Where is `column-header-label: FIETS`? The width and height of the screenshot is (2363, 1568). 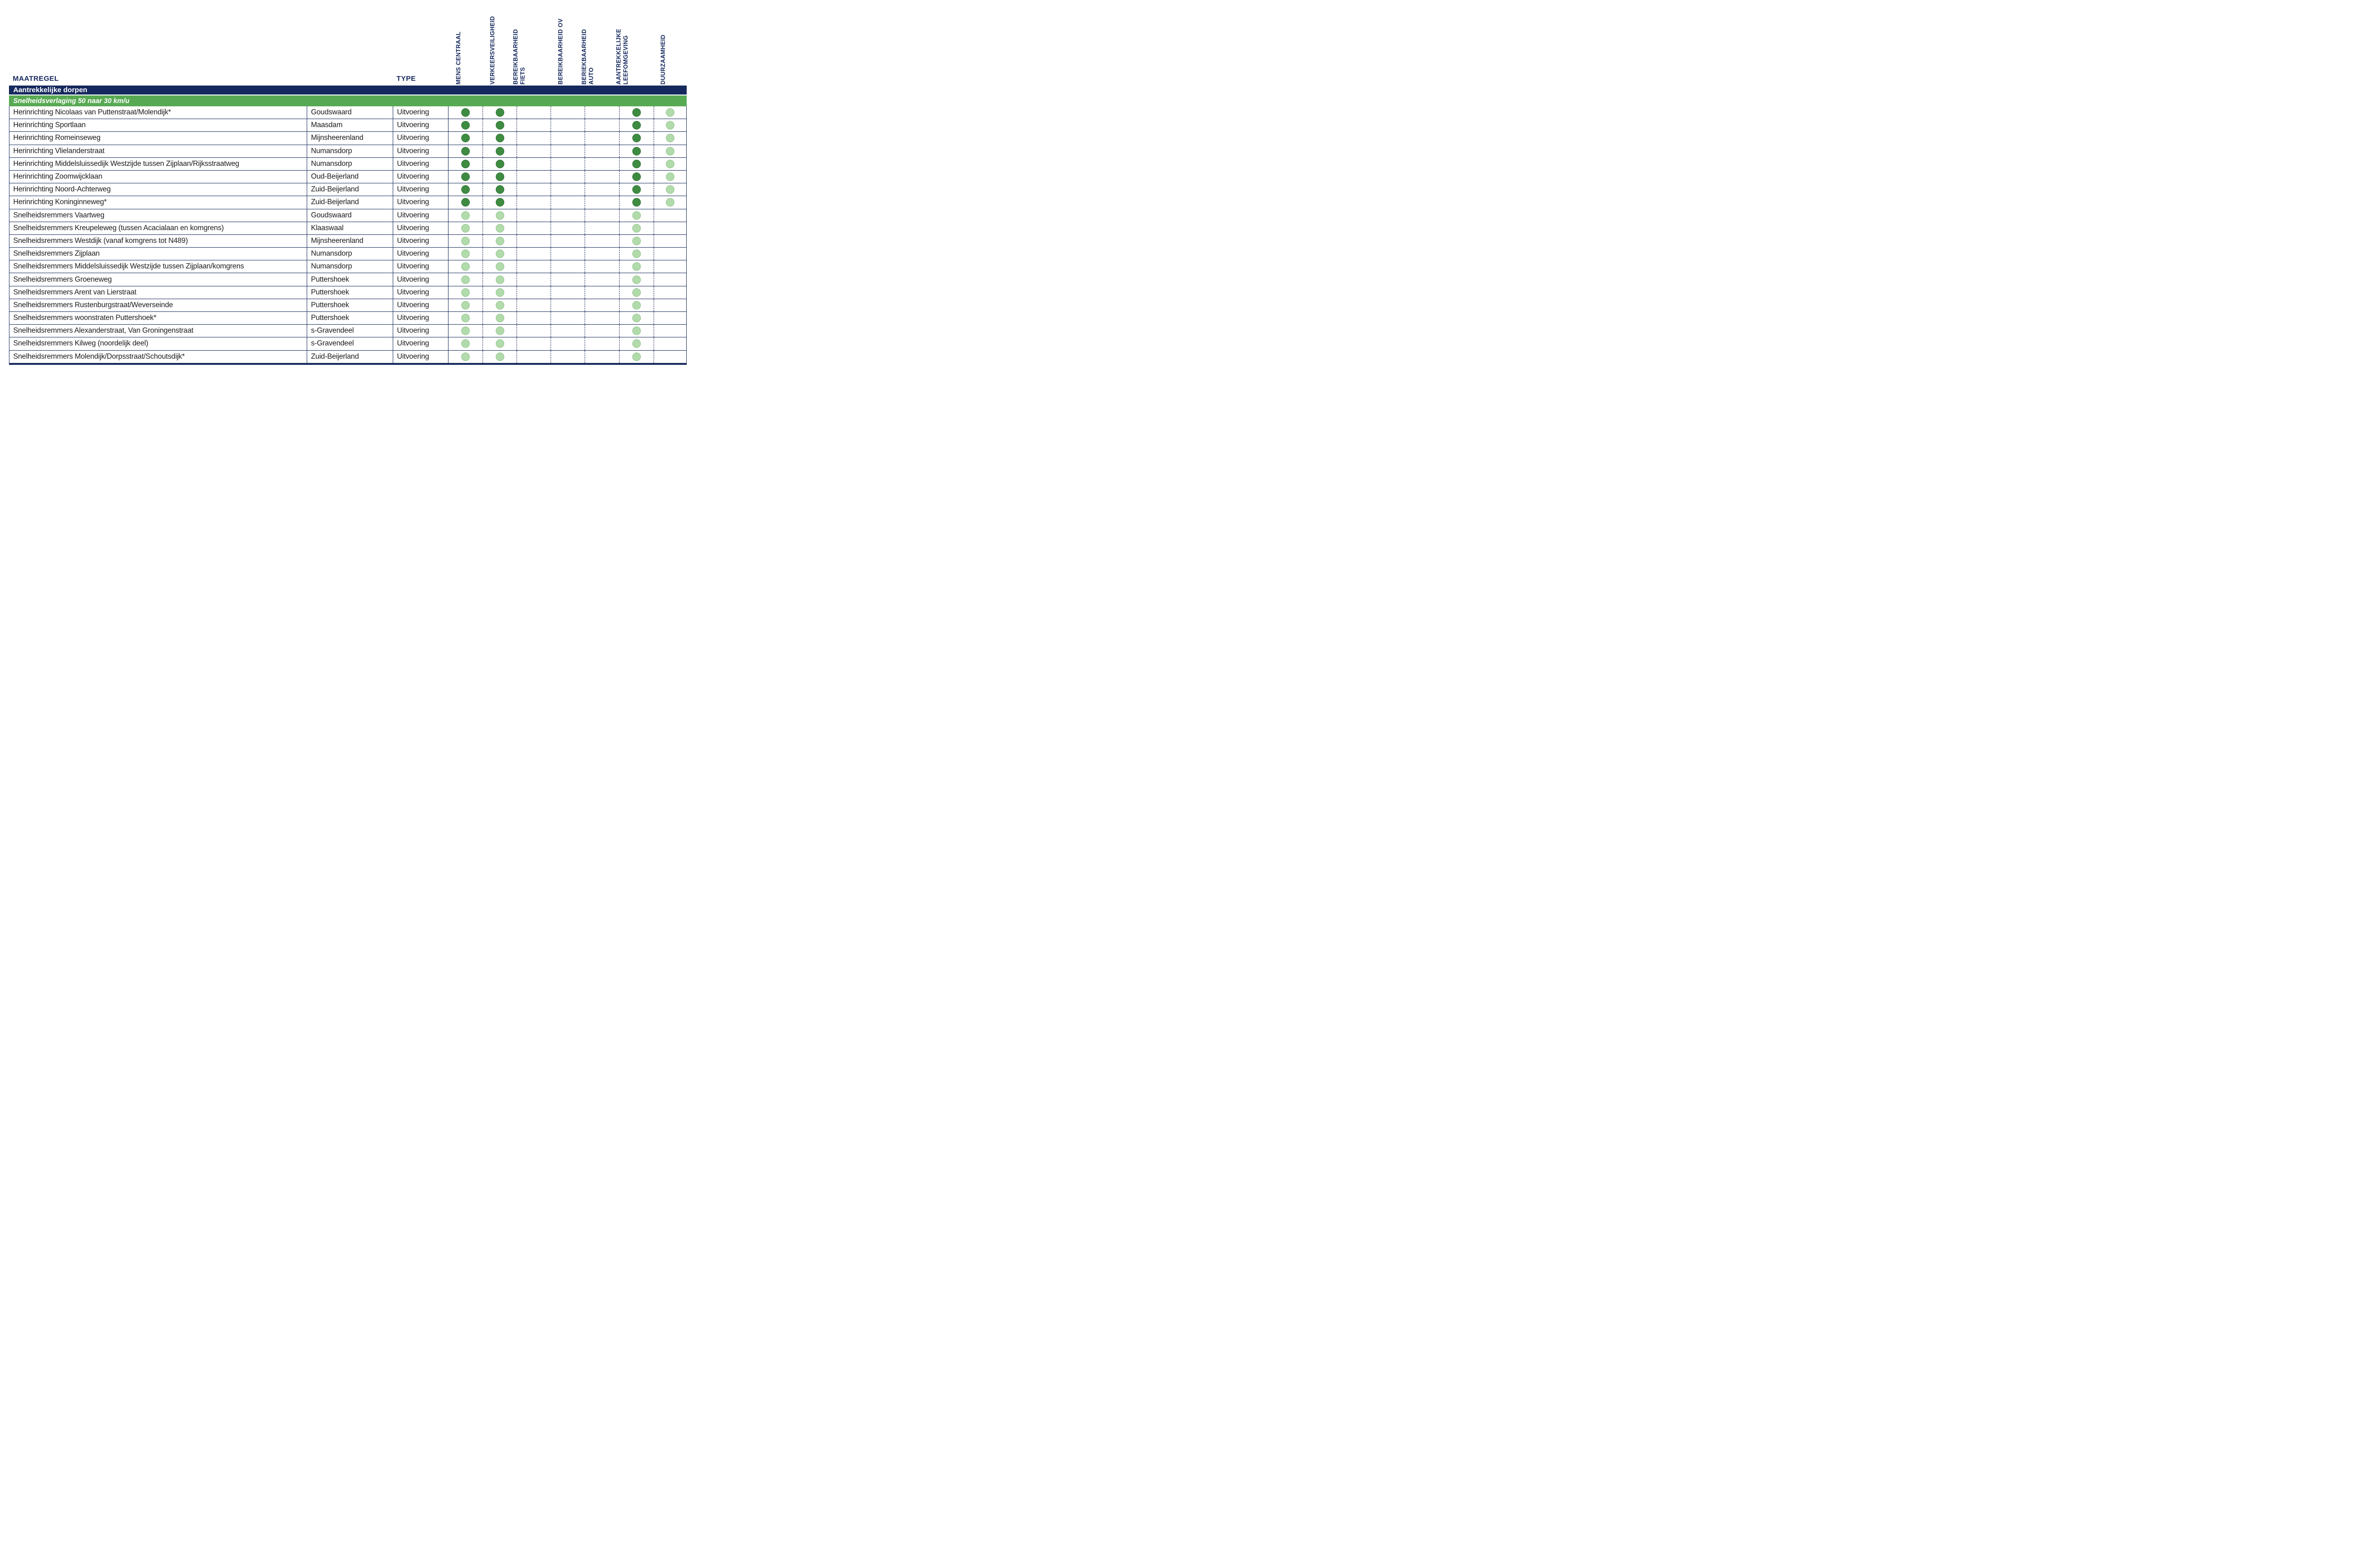 column-header-label: FIETS is located at coordinates (522, 76).